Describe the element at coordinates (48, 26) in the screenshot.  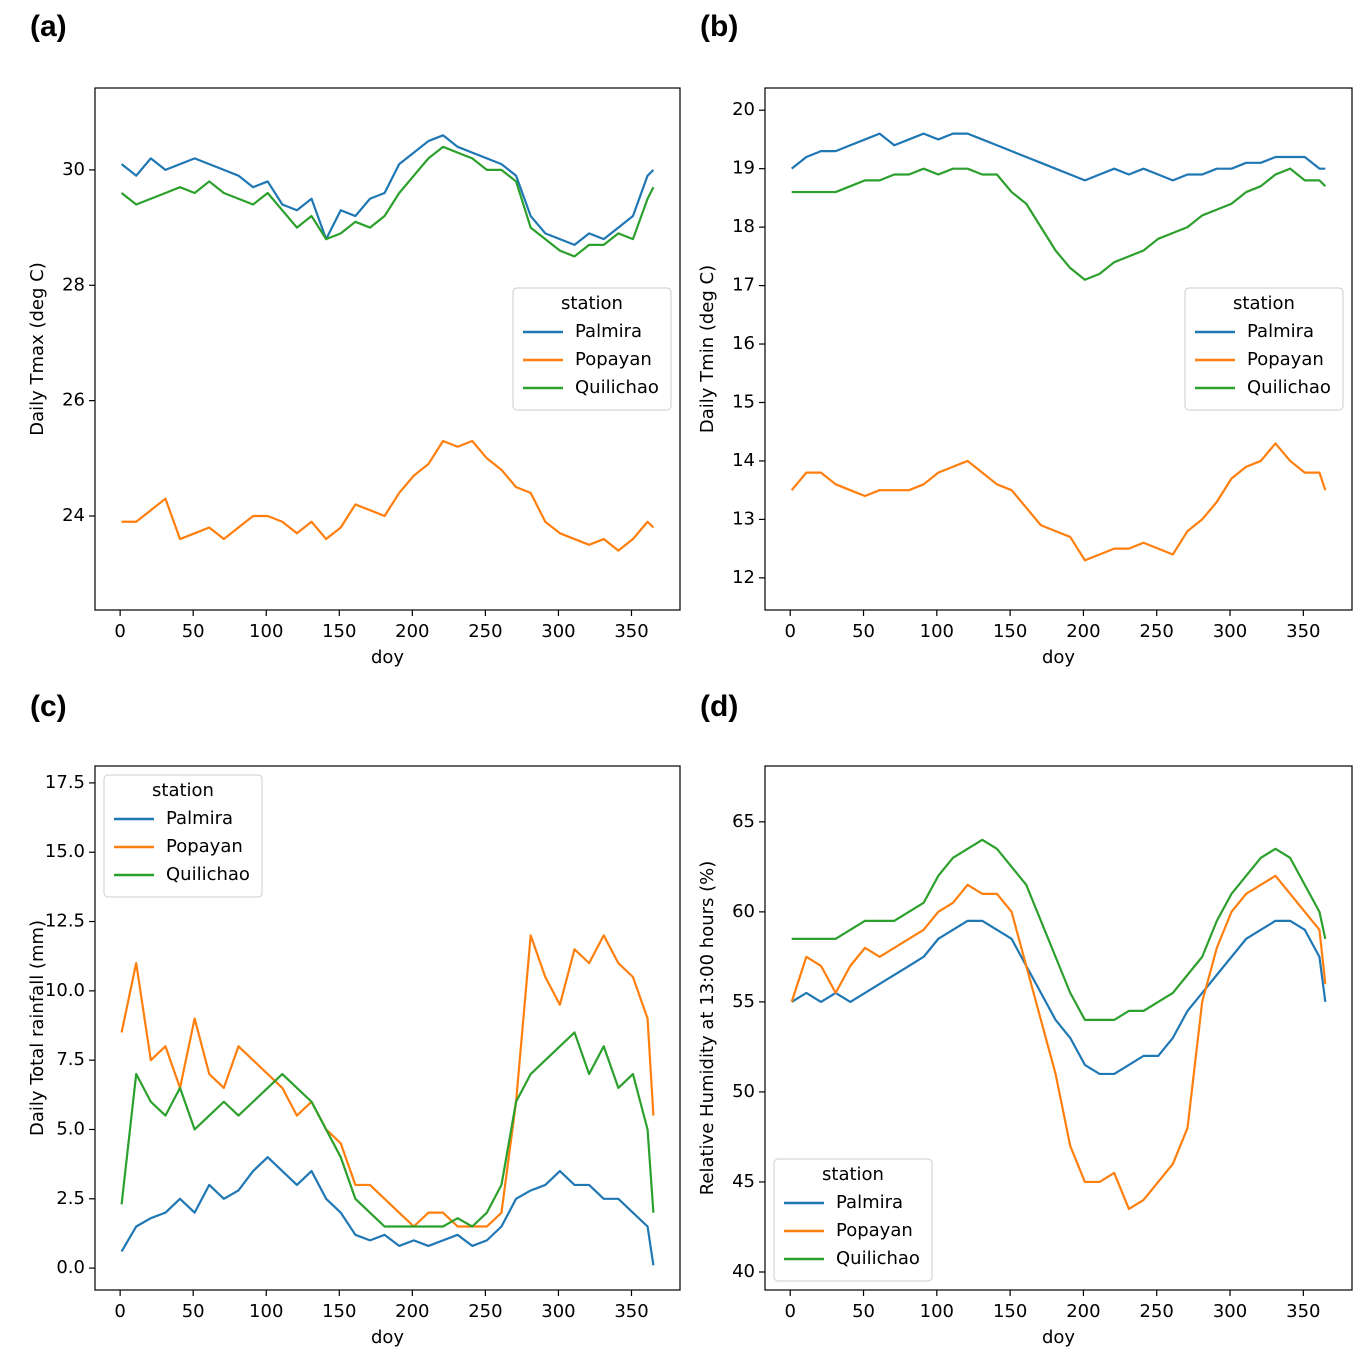
I see `panel-label: (a)` at that location.